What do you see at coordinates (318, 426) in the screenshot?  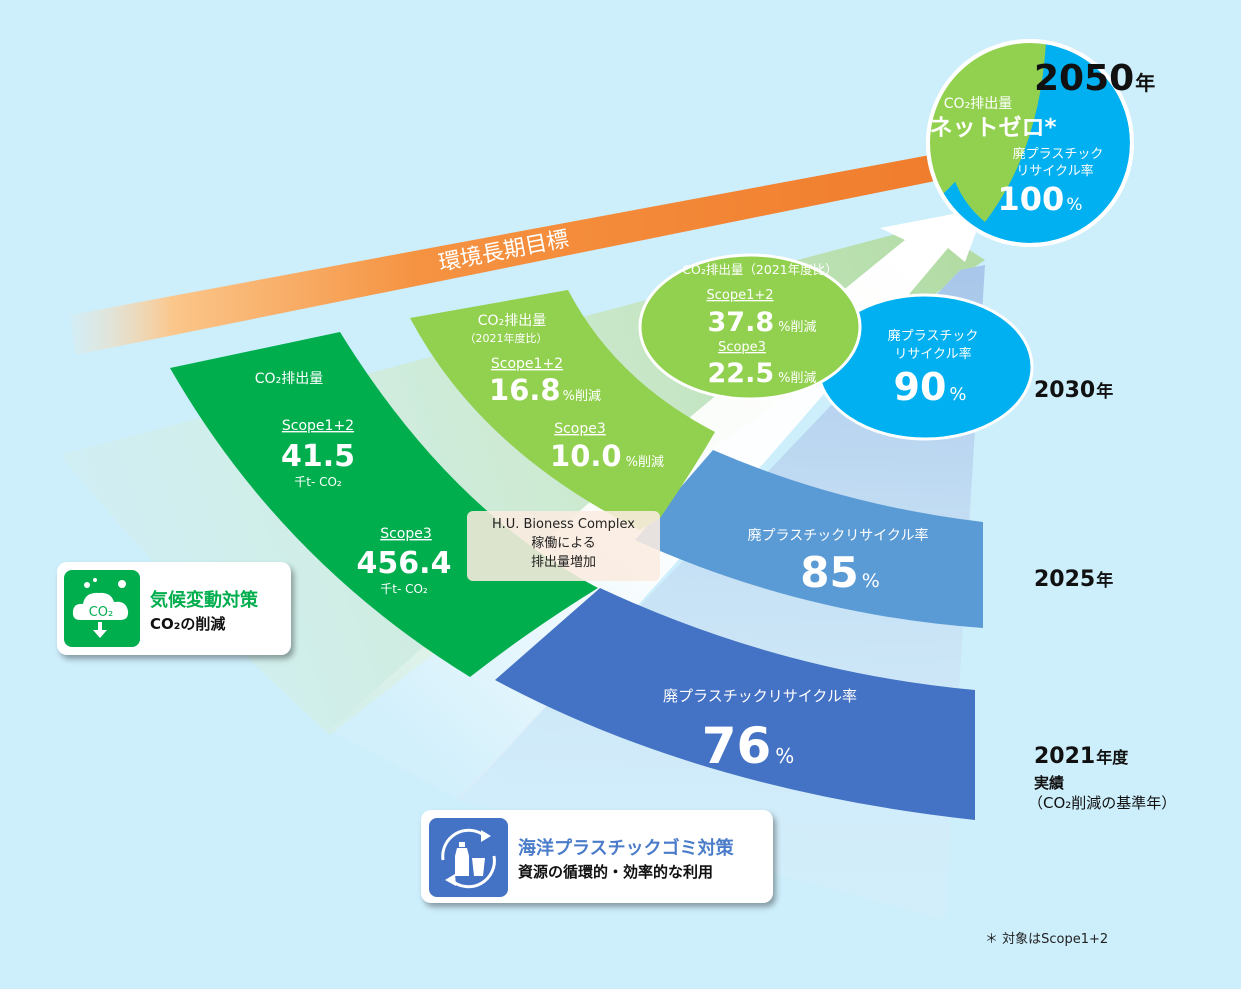 I see `co2-2021-scope12-label: Scope1+2` at bounding box center [318, 426].